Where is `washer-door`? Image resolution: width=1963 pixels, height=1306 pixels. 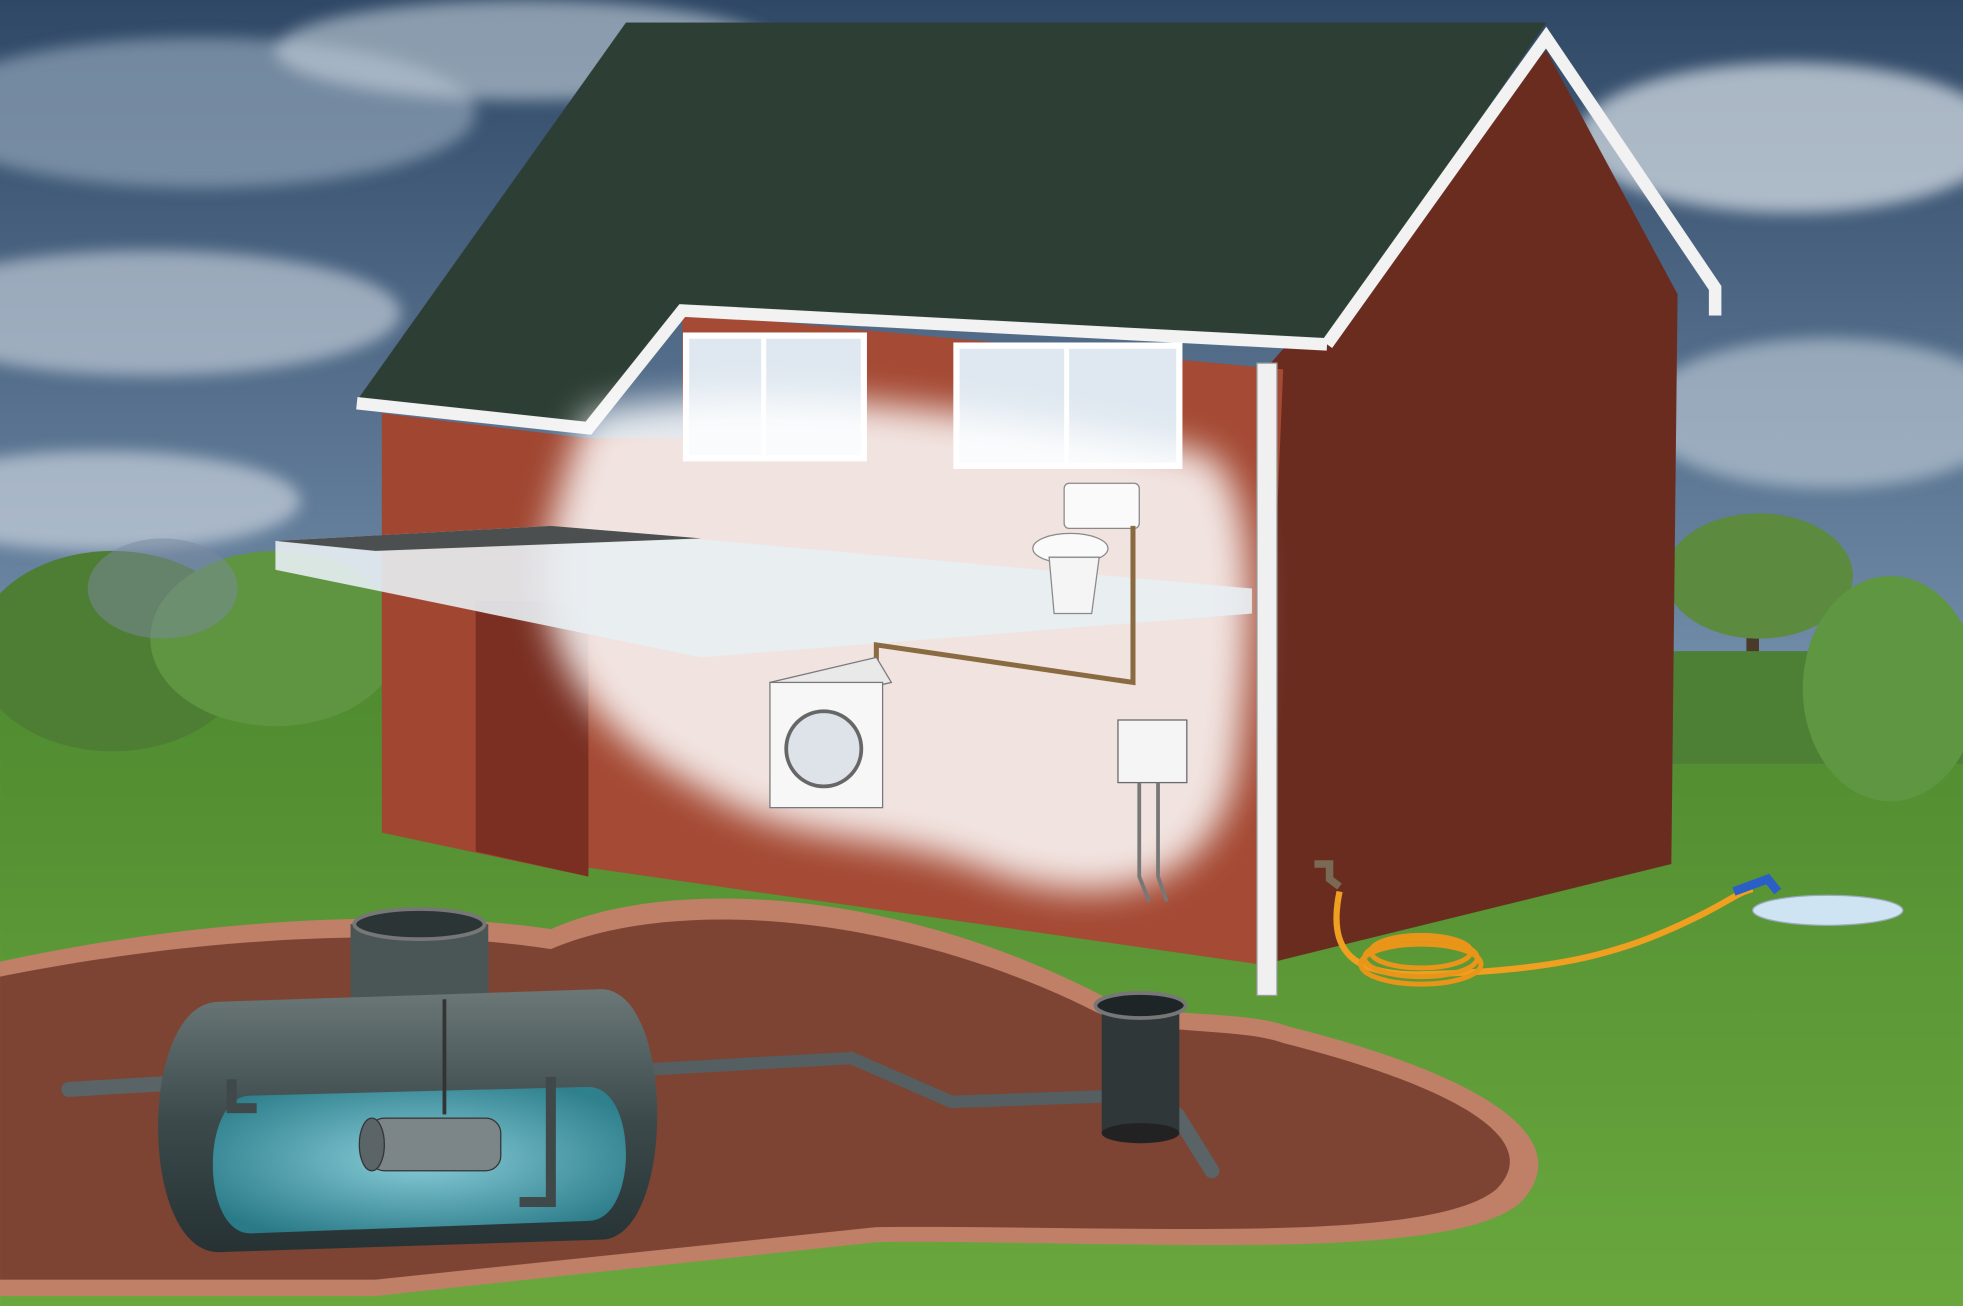 washer-door is located at coordinates (824, 749).